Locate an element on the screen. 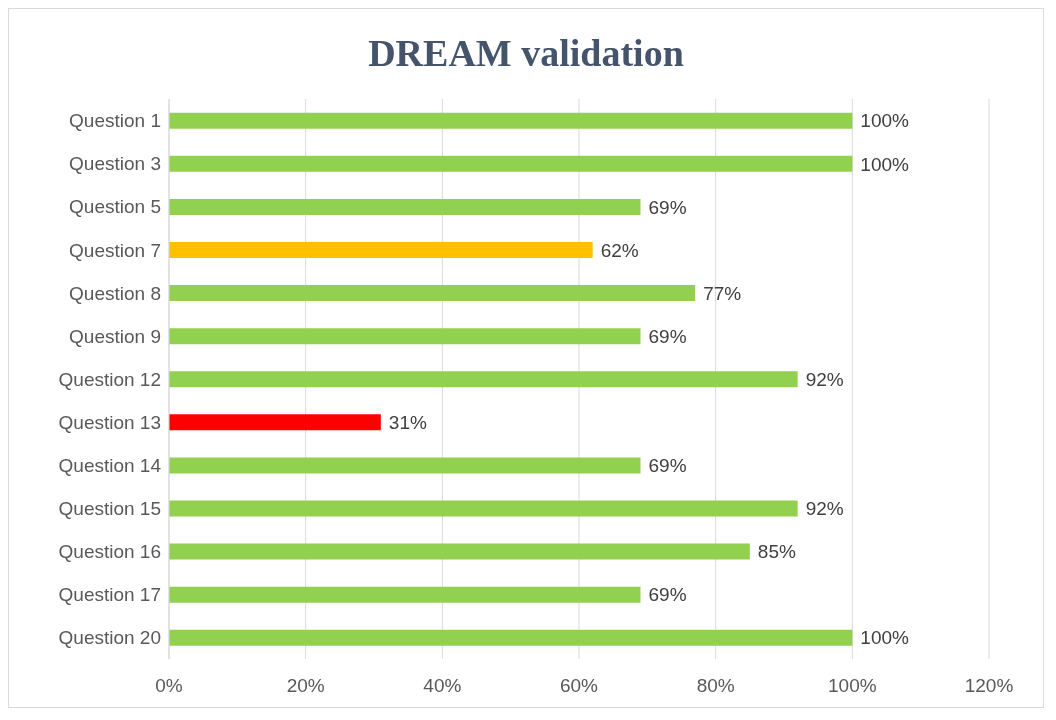  y-tick-label: Question 15 is located at coordinates (109, 508).